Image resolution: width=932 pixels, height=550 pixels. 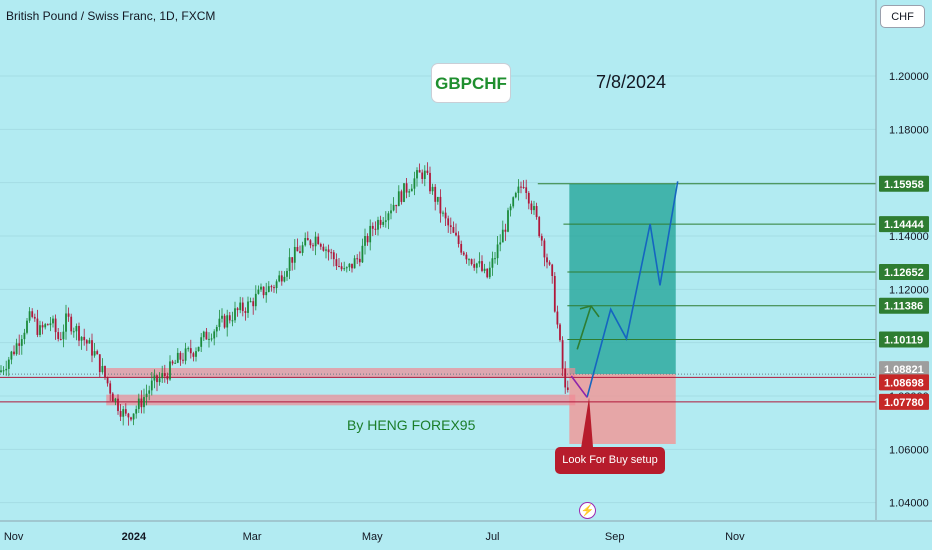 What do you see at coordinates (909, 290) in the screenshot?
I see `price-tick-label: 1.12000` at bounding box center [909, 290].